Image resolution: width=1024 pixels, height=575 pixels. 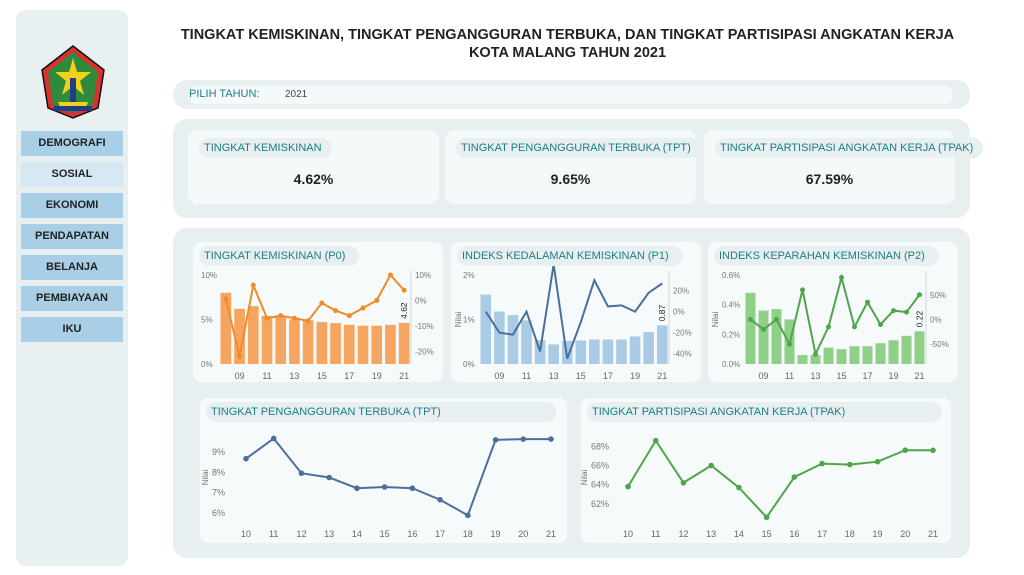 I want to click on x-tick-label: 12, so click(x=683, y=534).